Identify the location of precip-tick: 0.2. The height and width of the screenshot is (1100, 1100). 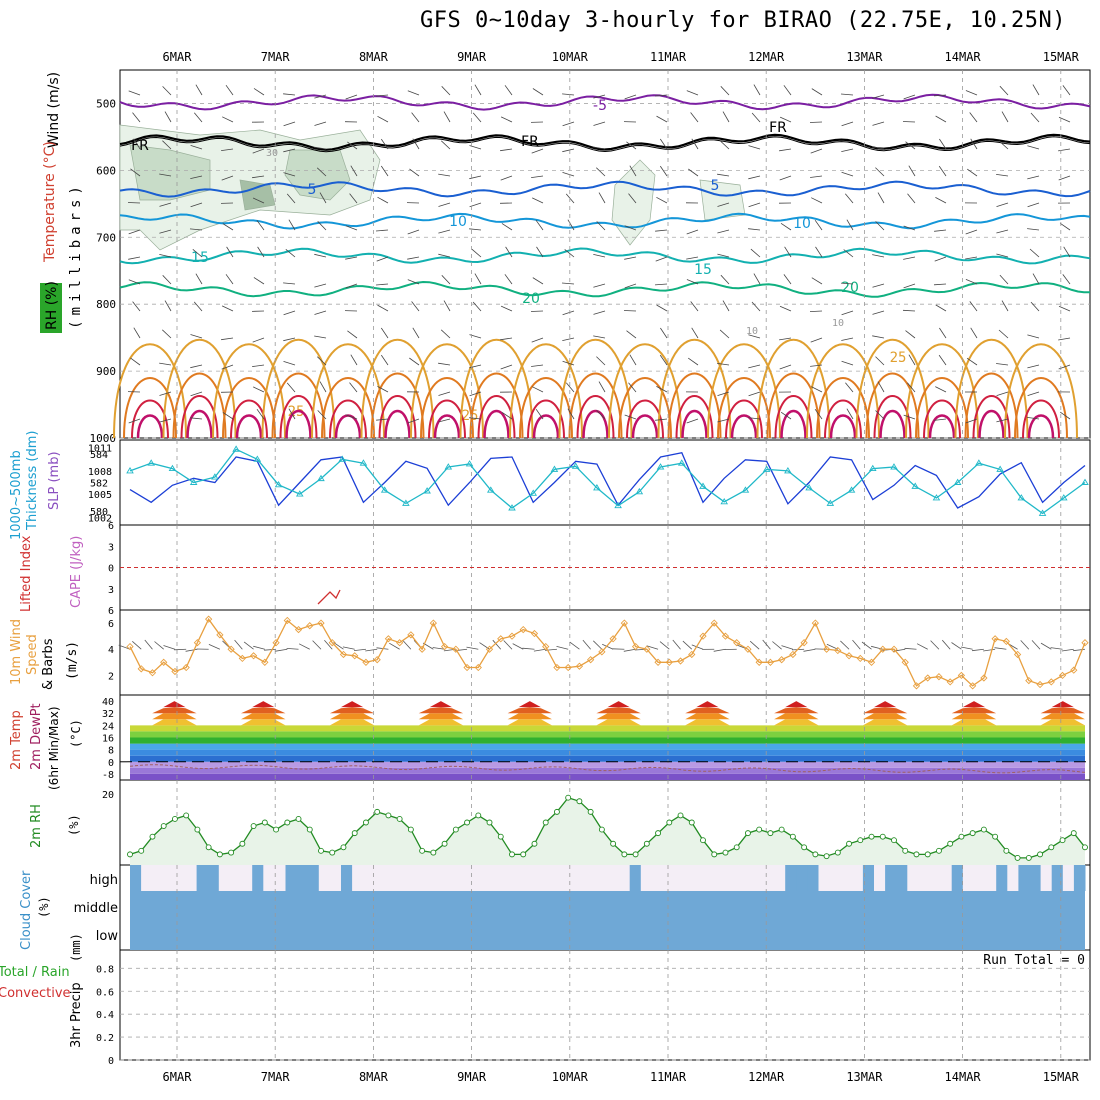
(105, 1038).